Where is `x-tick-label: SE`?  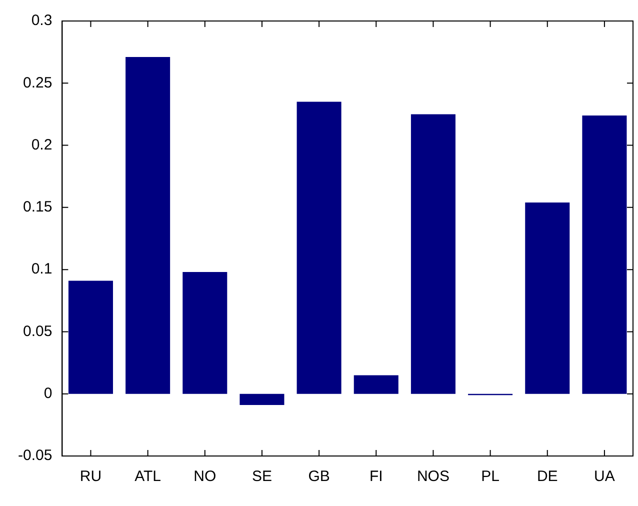
x-tick-label: SE is located at coordinates (262, 477).